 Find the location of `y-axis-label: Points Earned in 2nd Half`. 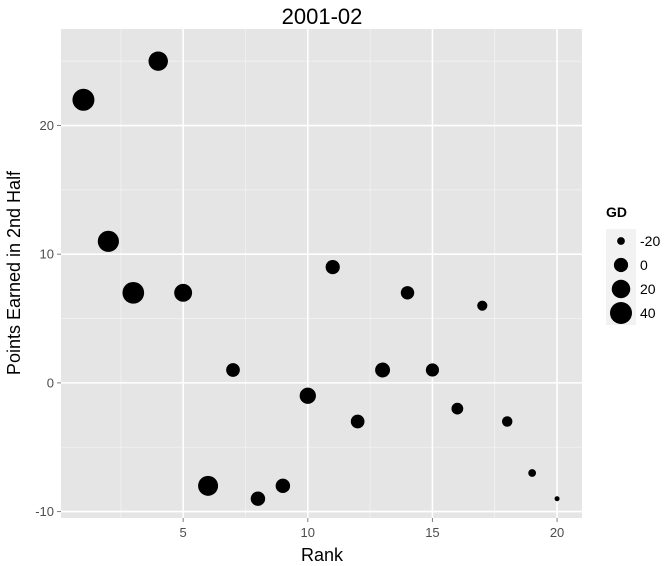

y-axis-label: Points Earned in 2nd Half is located at coordinates (14, 272).